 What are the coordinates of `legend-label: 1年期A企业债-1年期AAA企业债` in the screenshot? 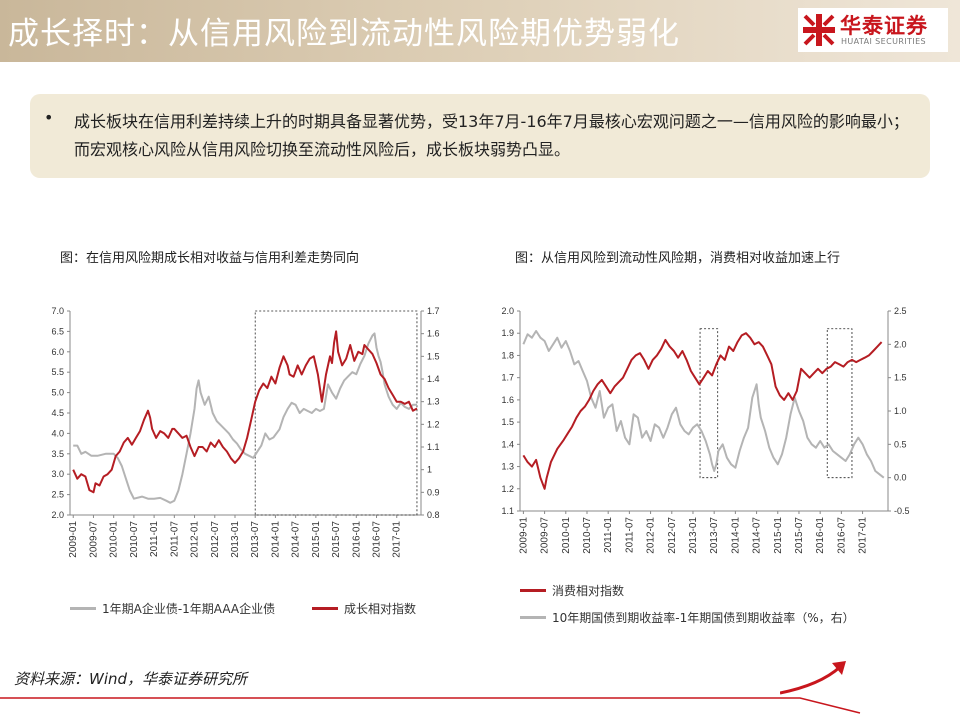 It's located at (189, 609).